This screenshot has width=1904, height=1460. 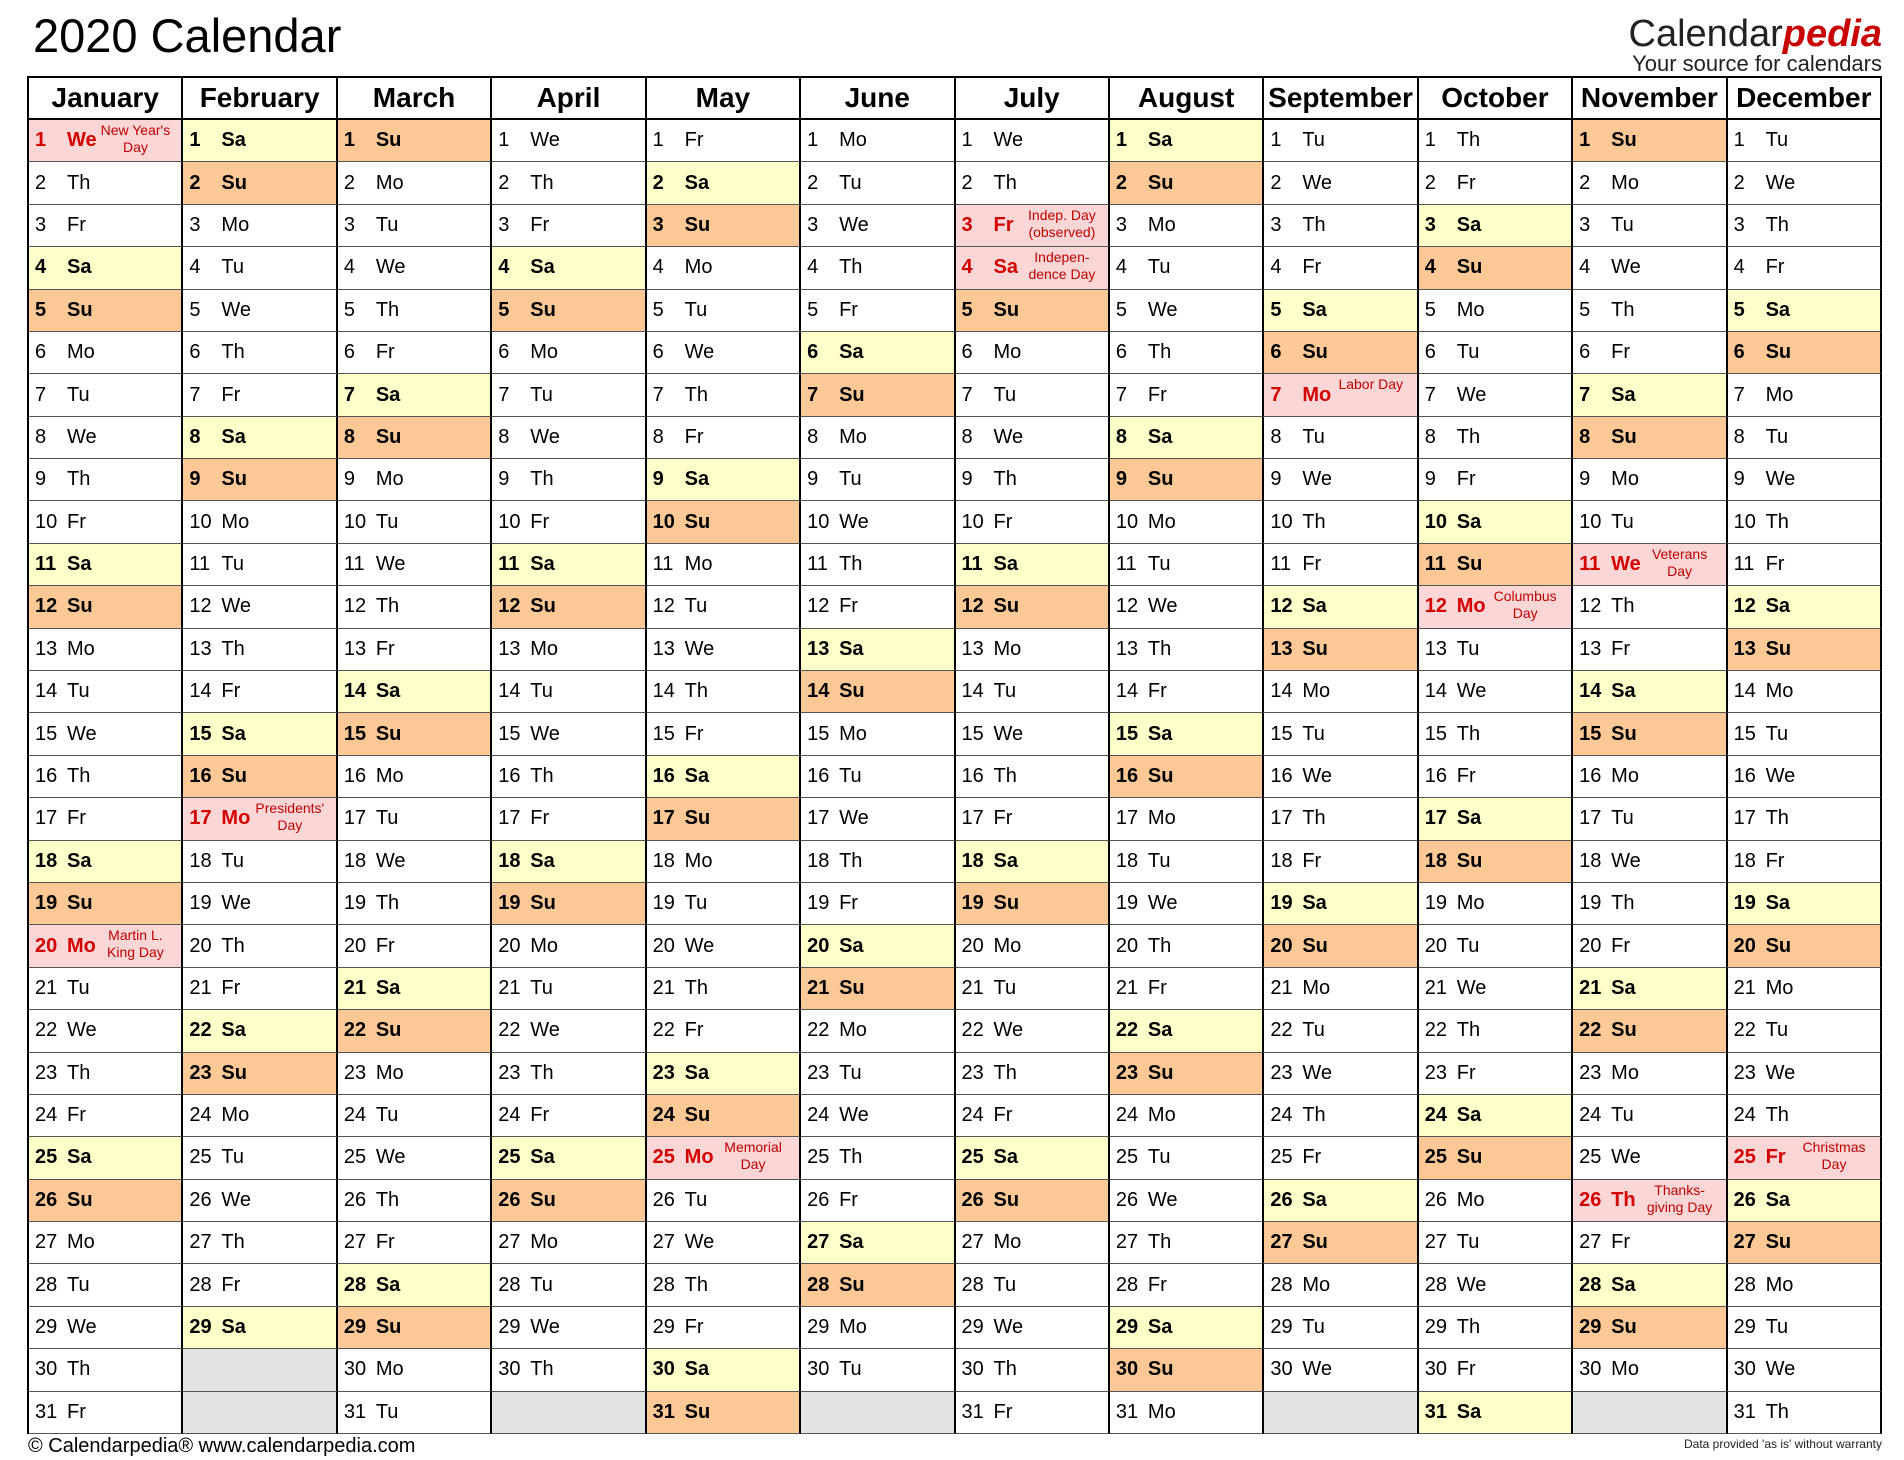 What do you see at coordinates (724, 734) in the screenshot?
I see `day-cell: 15 Fr` at bounding box center [724, 734].